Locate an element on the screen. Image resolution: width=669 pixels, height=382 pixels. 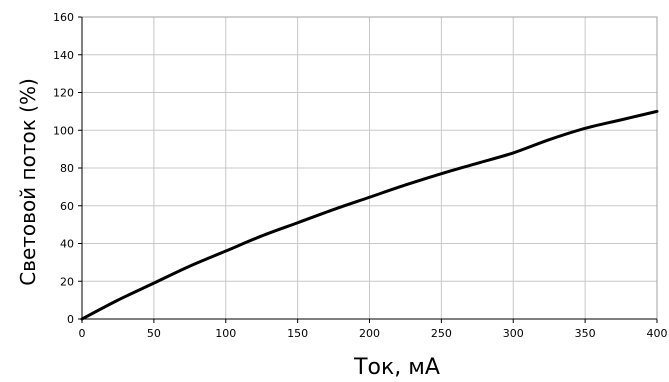
y-axis-title: Световой поток (%) is located at coordinates (28, 182).